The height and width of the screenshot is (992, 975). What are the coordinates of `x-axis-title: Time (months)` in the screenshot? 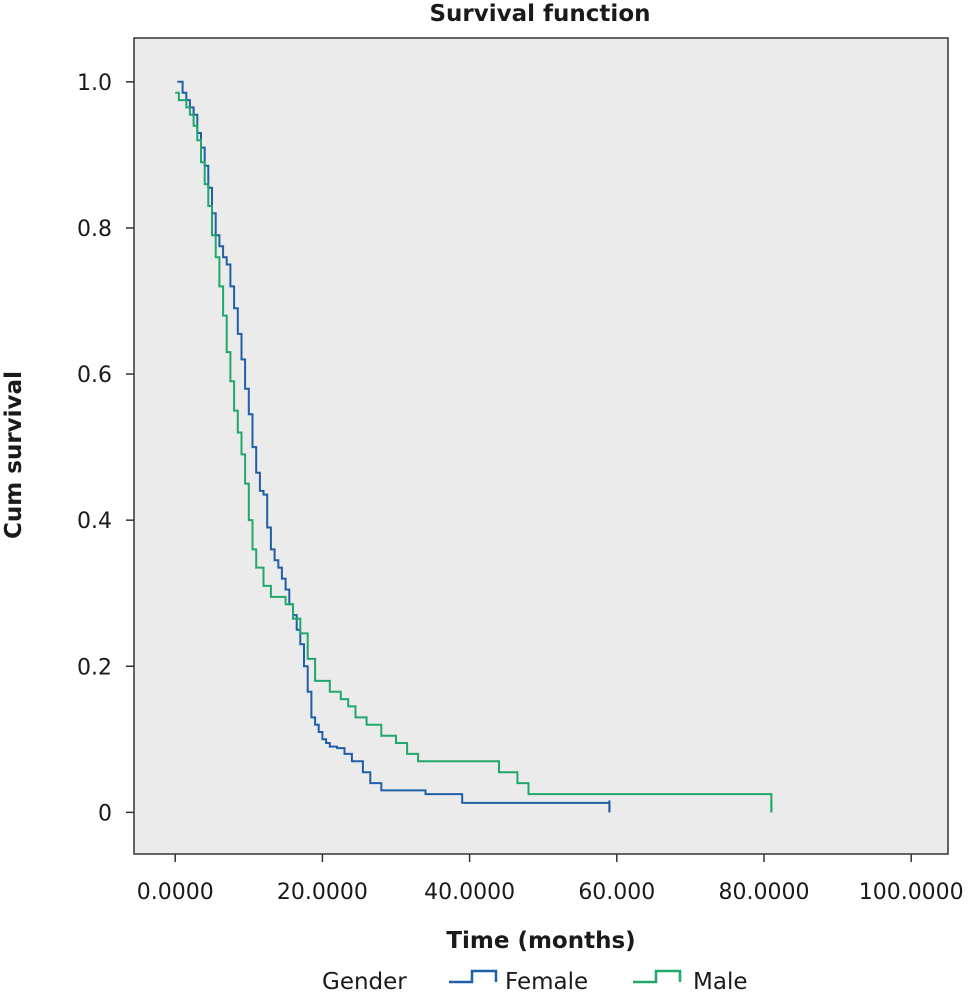 It's located at (540, 941).